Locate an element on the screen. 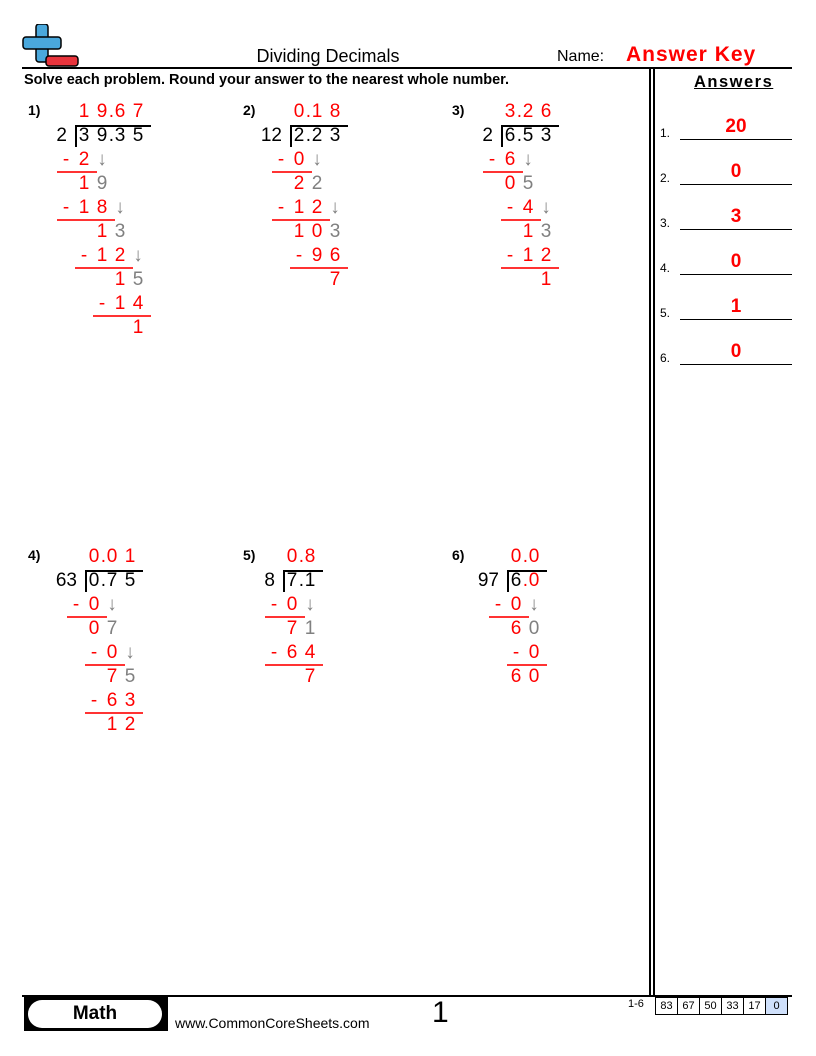  subject-label: Math is located at coordinates (95, 1014).